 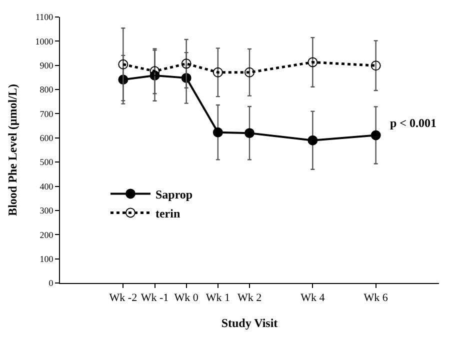 What do you see at coordinates (51, 283) in the screenshot?
I see `y-tick-label: 0` at bounding box center [51, 283].